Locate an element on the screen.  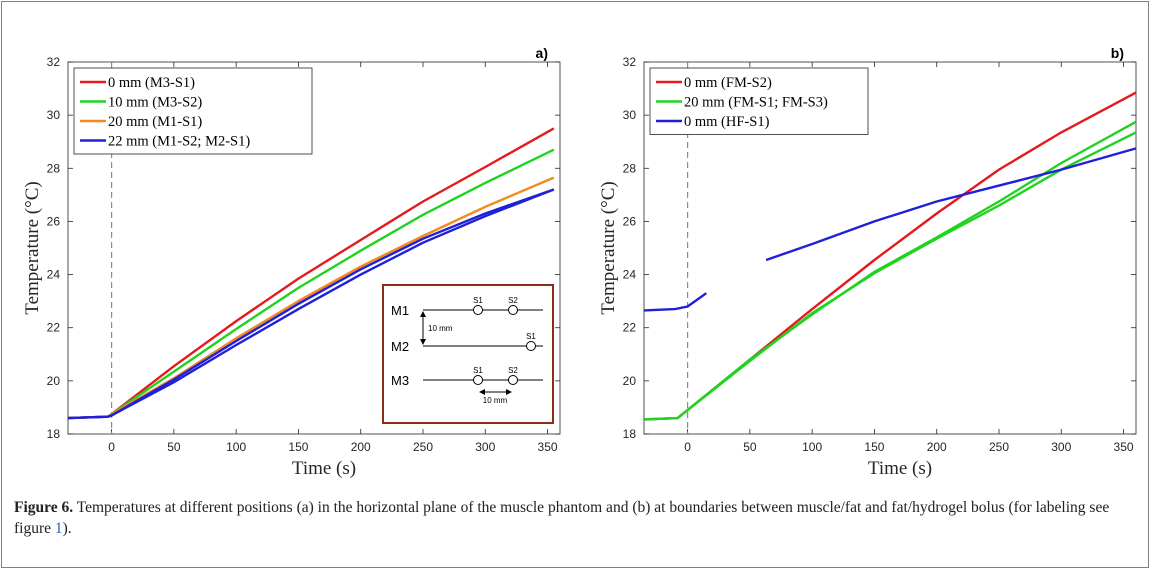
caption-text-2: ). is located at coordinates (67, 528).